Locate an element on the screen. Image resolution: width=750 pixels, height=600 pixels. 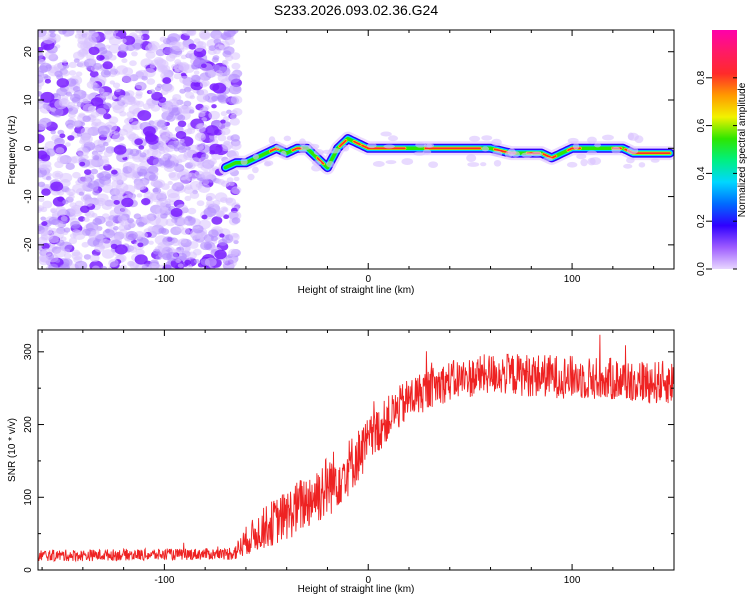
spectrogram-y-tick-label: 10 is located at coordinates (28, 100).